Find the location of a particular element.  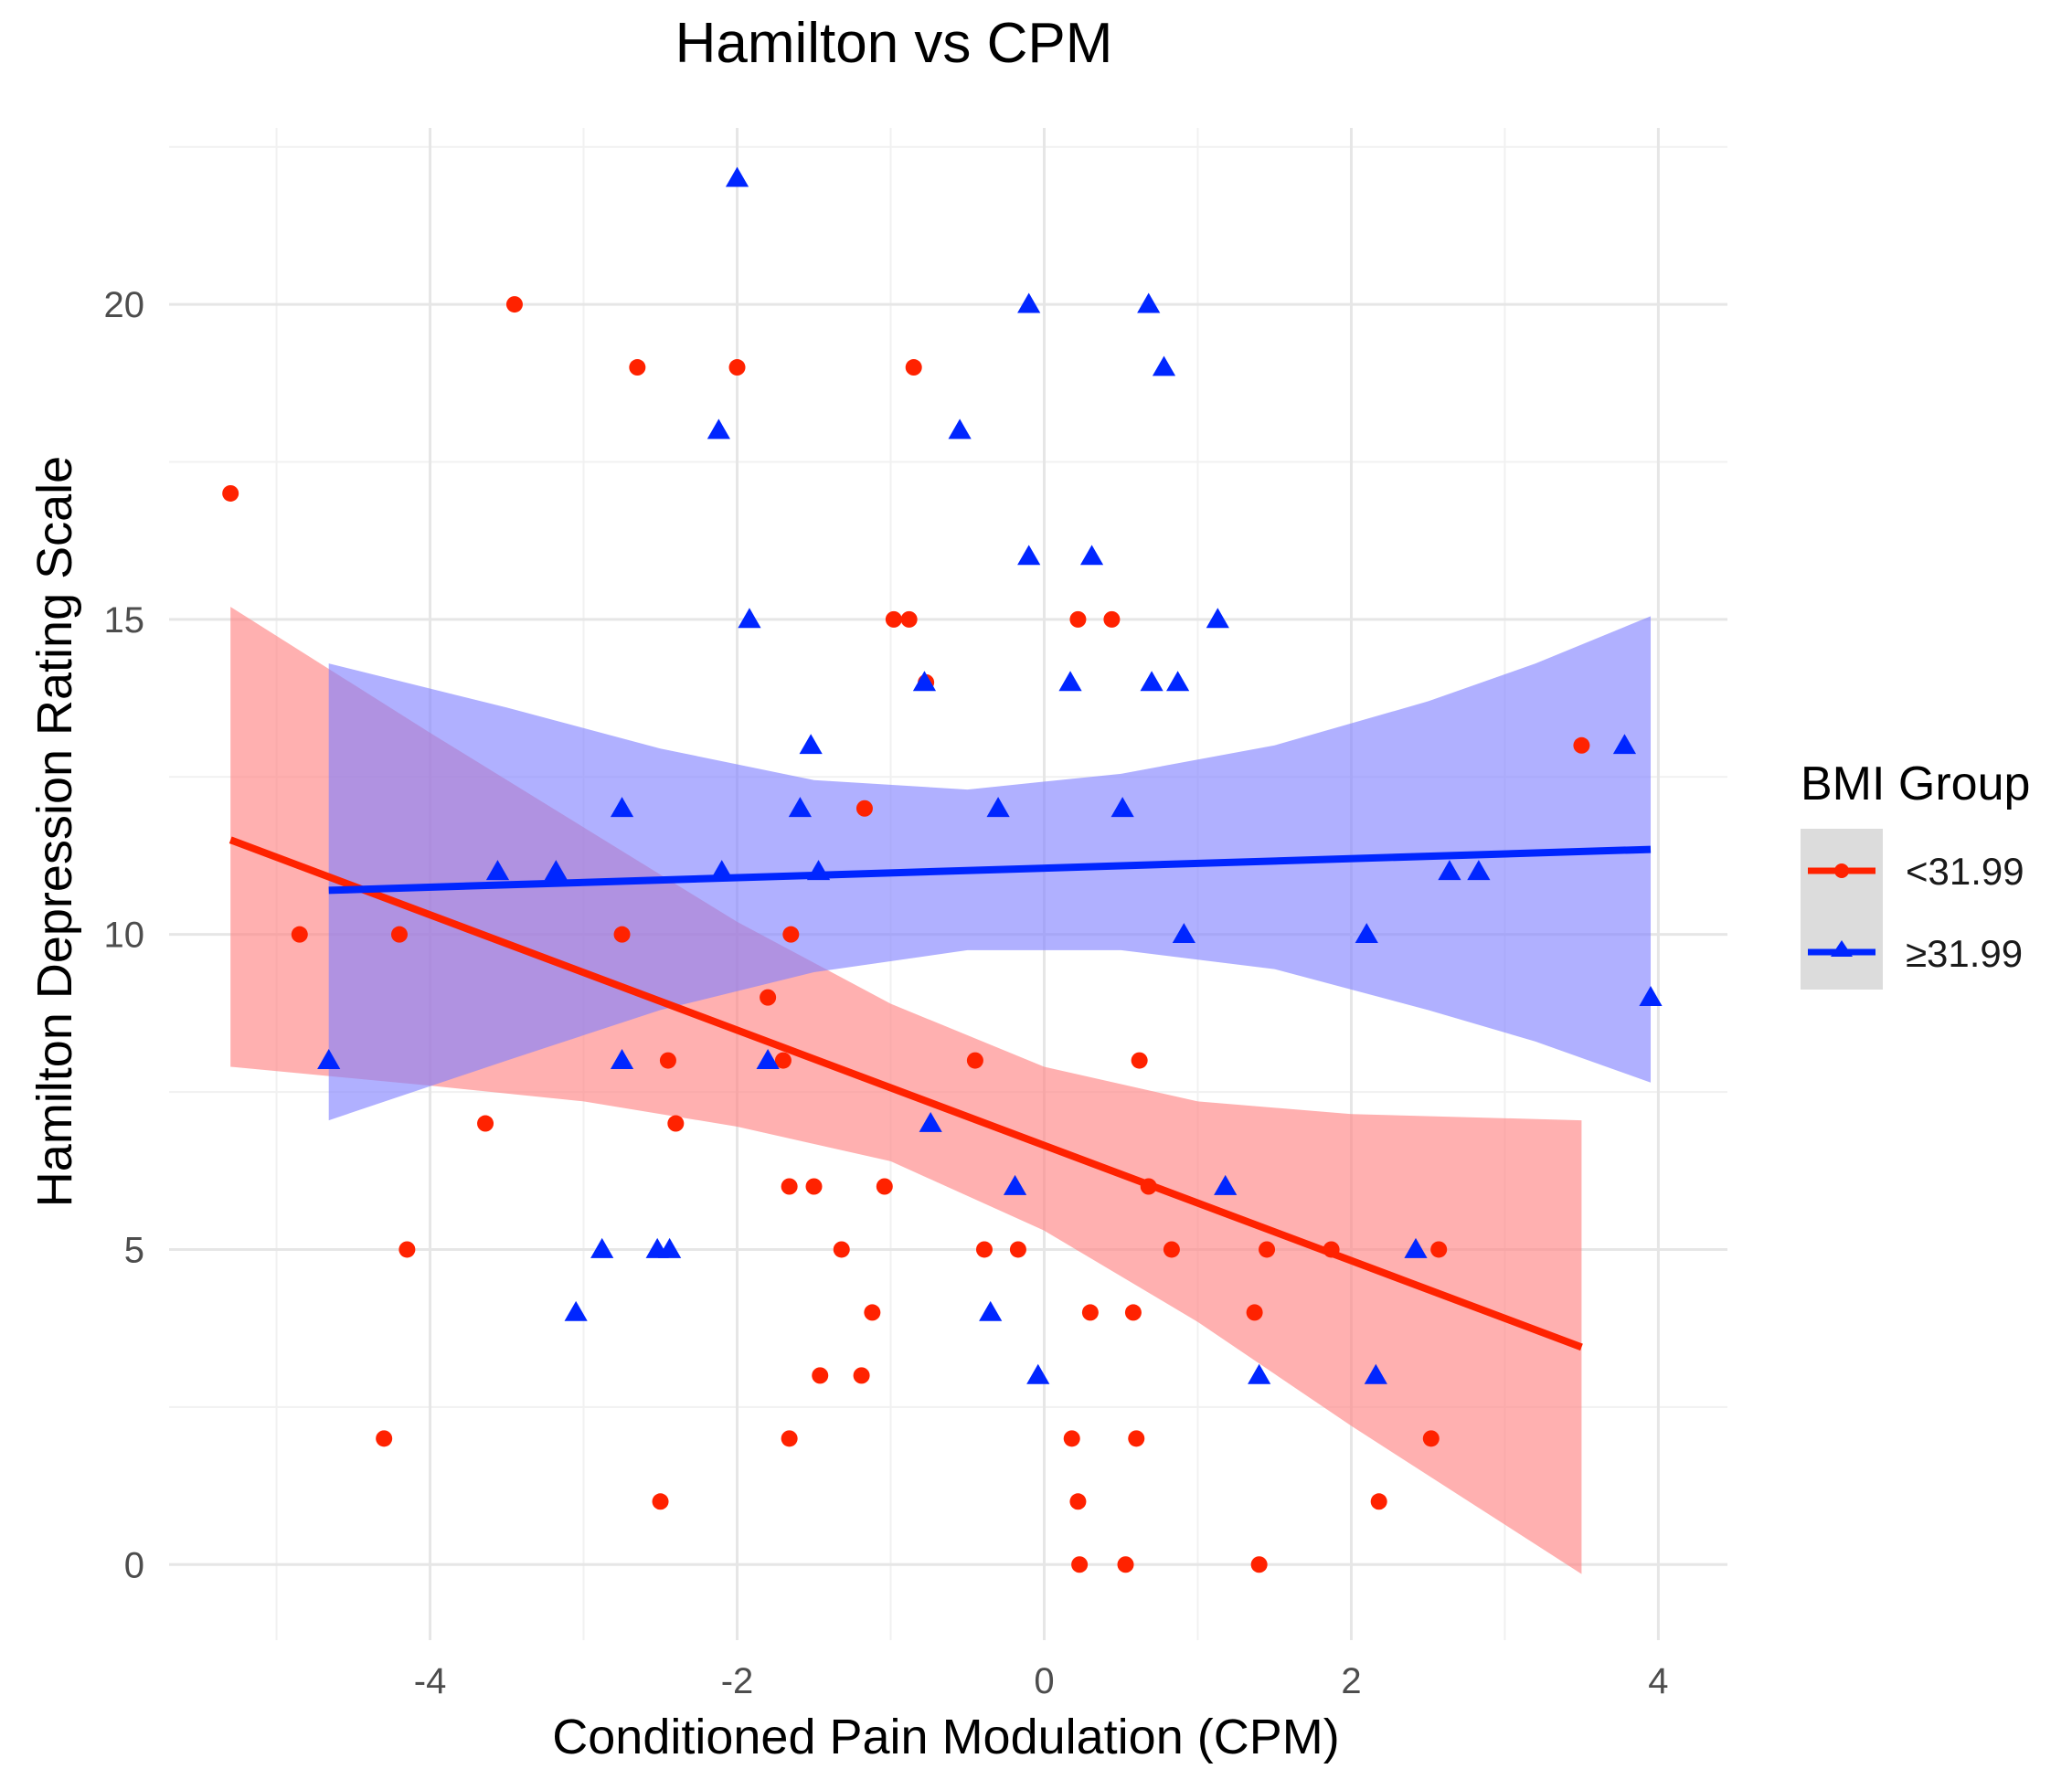

legend-key-marker-high is located at coordinates (1842, 949).